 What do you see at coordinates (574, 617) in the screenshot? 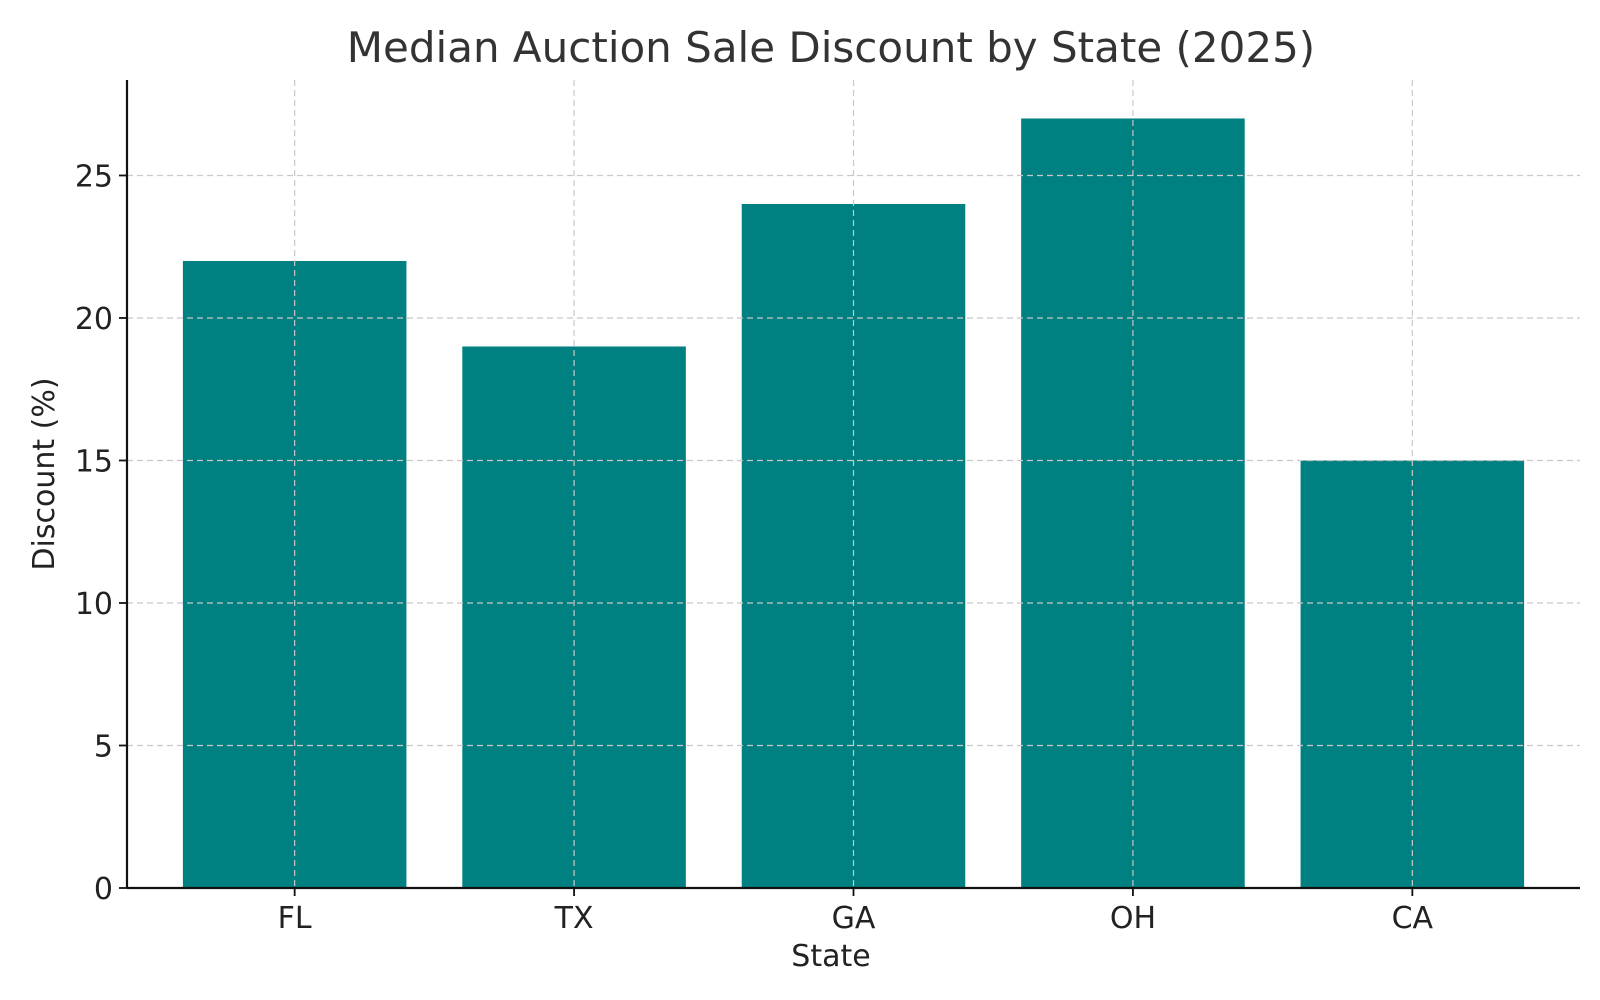
I see `bar-tx` at bounding box center [574, 617].